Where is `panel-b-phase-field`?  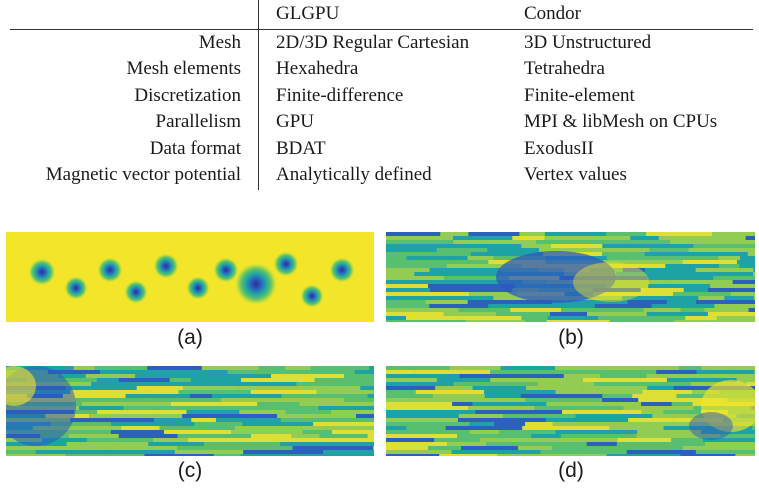 panel-b-phase-field is located at coordinates (570, 277).